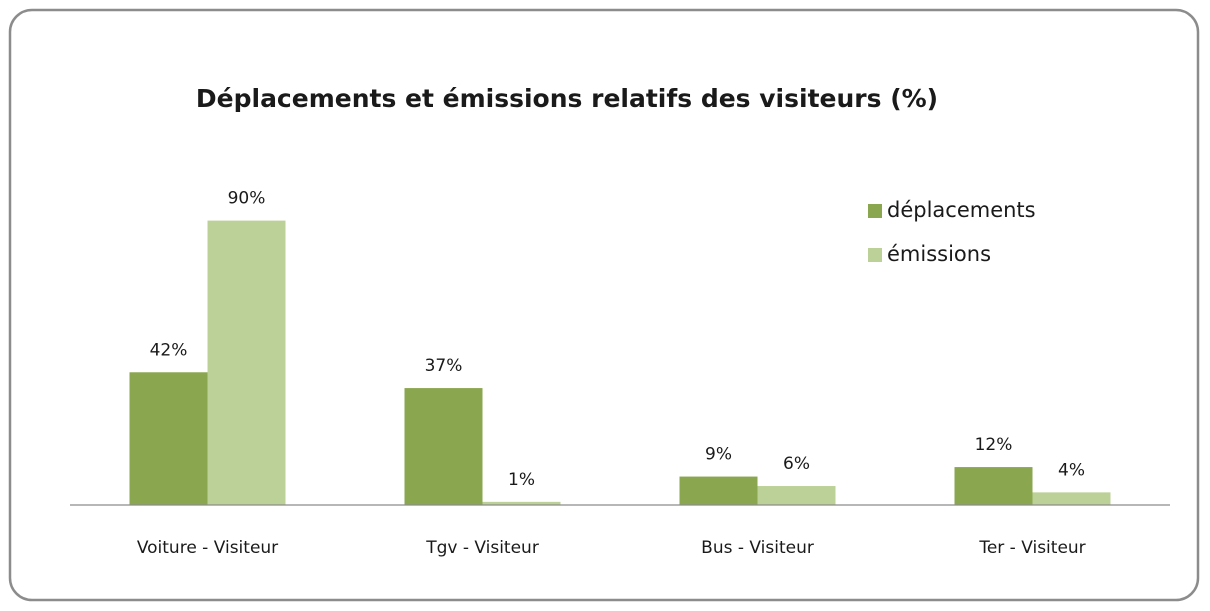  I want to click on data-label: 6%, so click(796, 464).